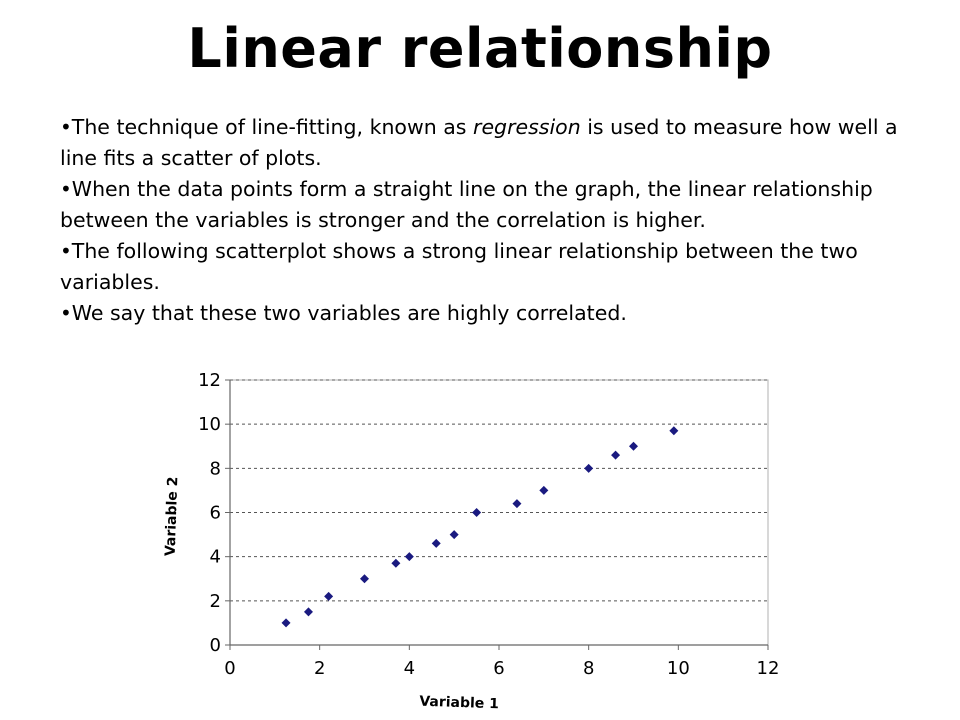 This screenshot has width=960, height=720. Describe the element at coordinates (215, 468) in the screenshot. I see `y-tick-label: 8` at that location.